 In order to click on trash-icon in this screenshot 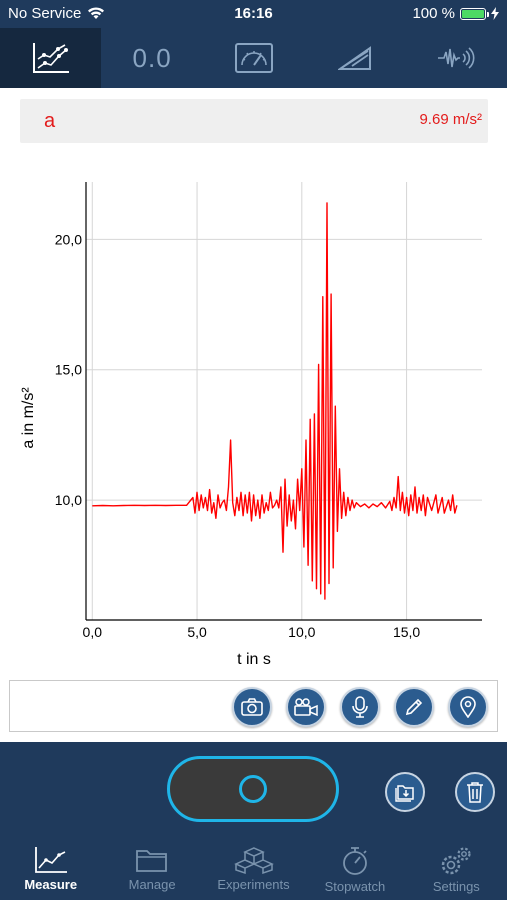, I will do `click(475, 792)`.